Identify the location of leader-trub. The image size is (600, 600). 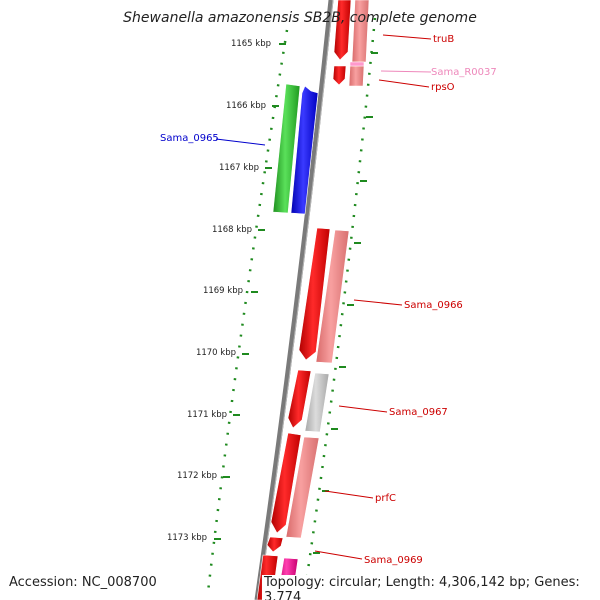
(407, 37).